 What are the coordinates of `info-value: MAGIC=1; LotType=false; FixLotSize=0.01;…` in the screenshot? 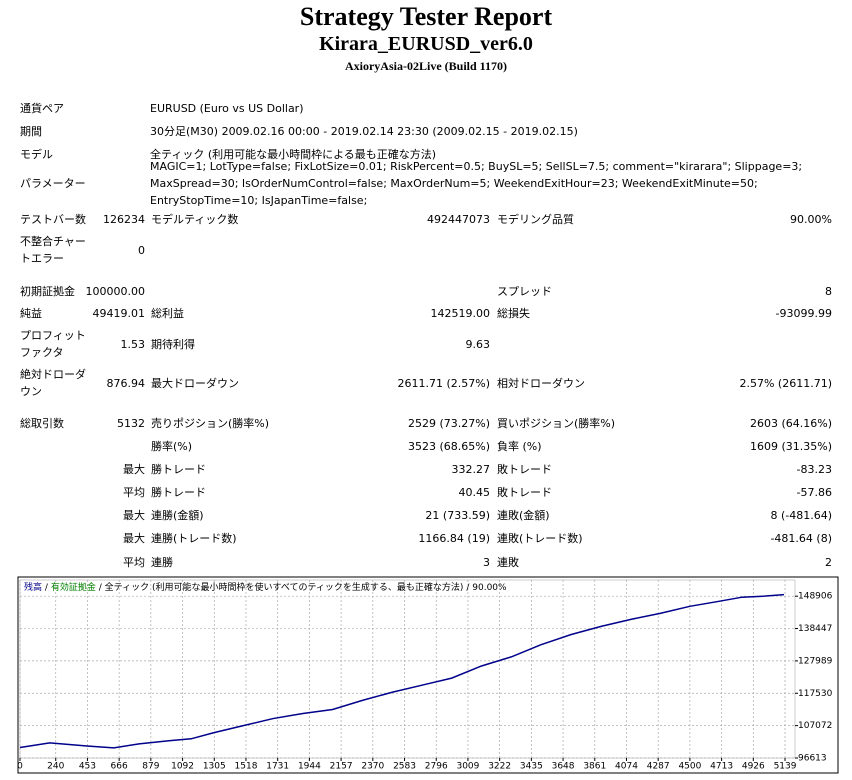 It's located at (476, 183).